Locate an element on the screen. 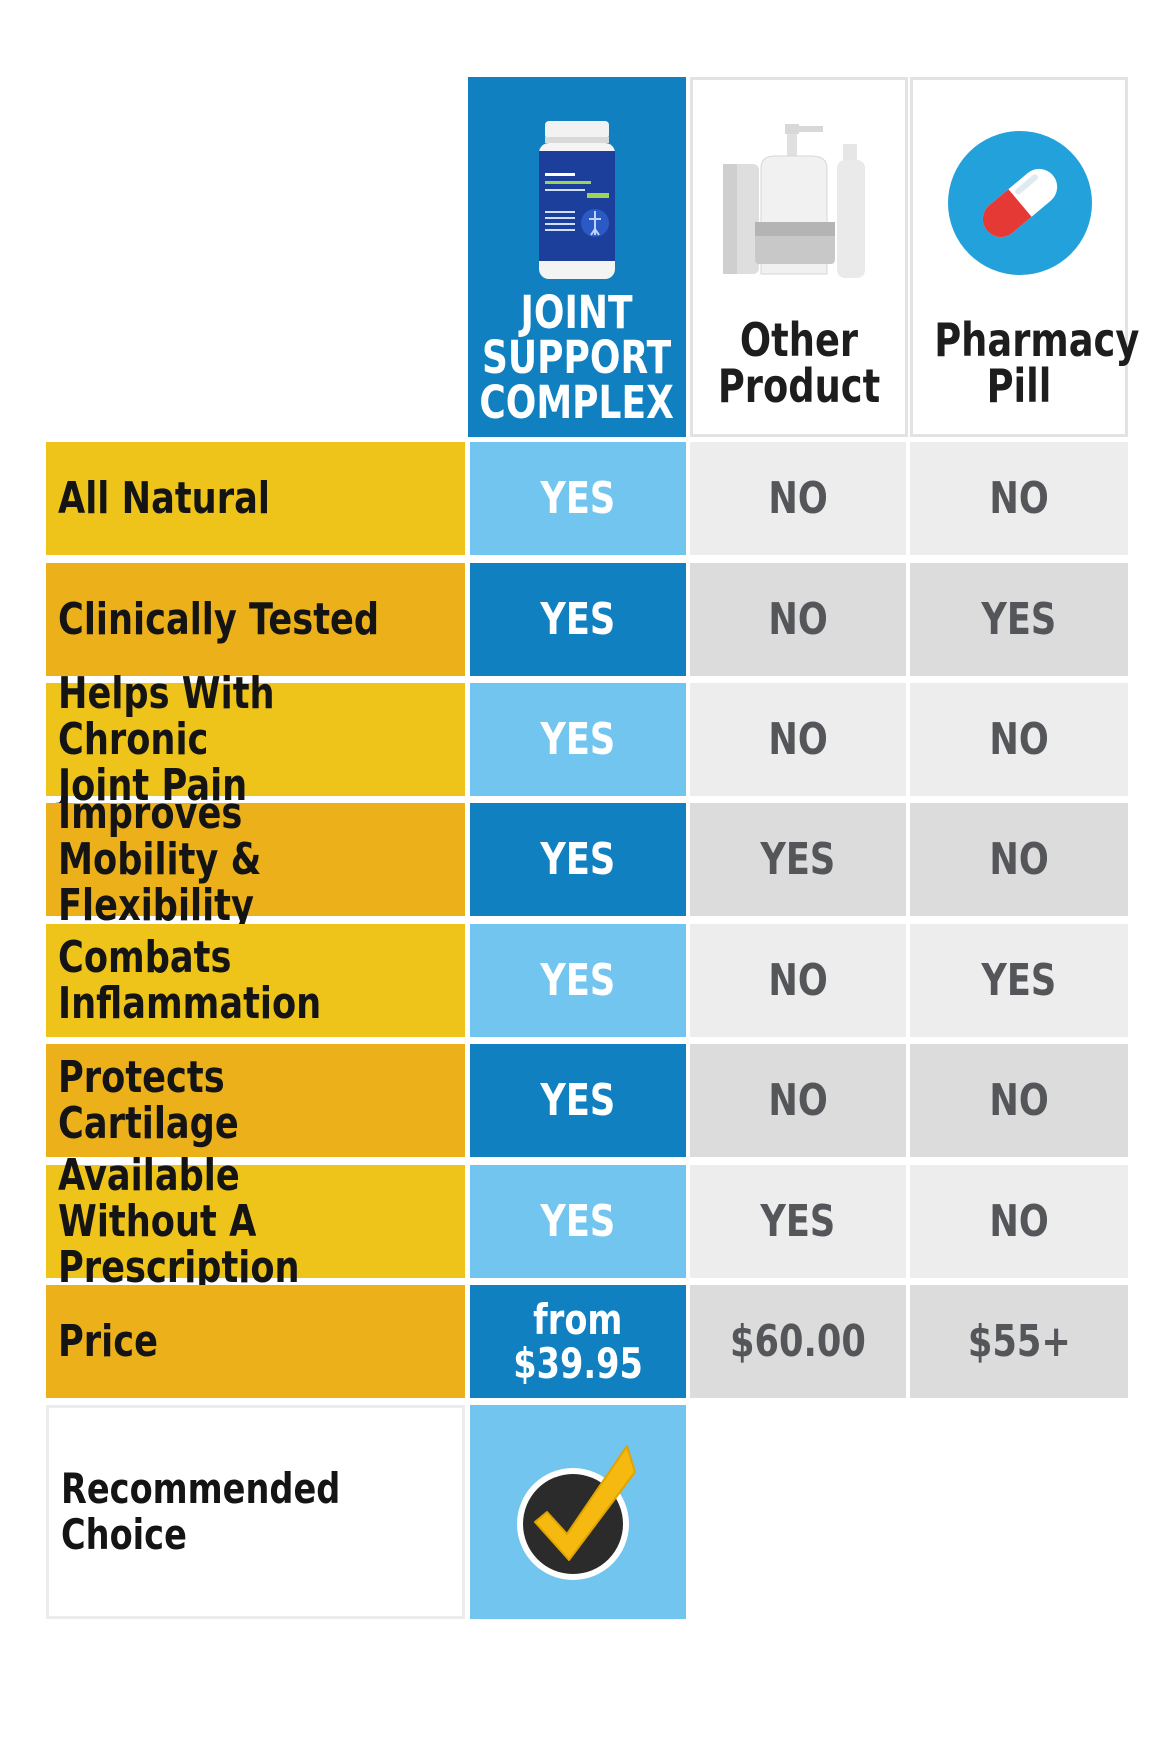 This screenshot has width=1170, height=1738. pill-icon is located at coordinates (1020, 203).